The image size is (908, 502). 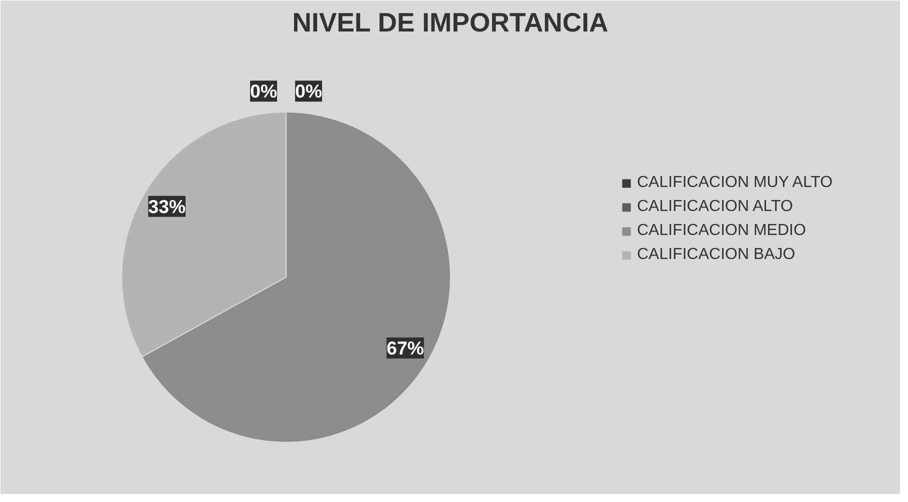 What do you see at coordinates (735, 183) in the screenshot?
I see `legend-label: CALIFICACION MUY ALTO` at bounding box center [735, 183].